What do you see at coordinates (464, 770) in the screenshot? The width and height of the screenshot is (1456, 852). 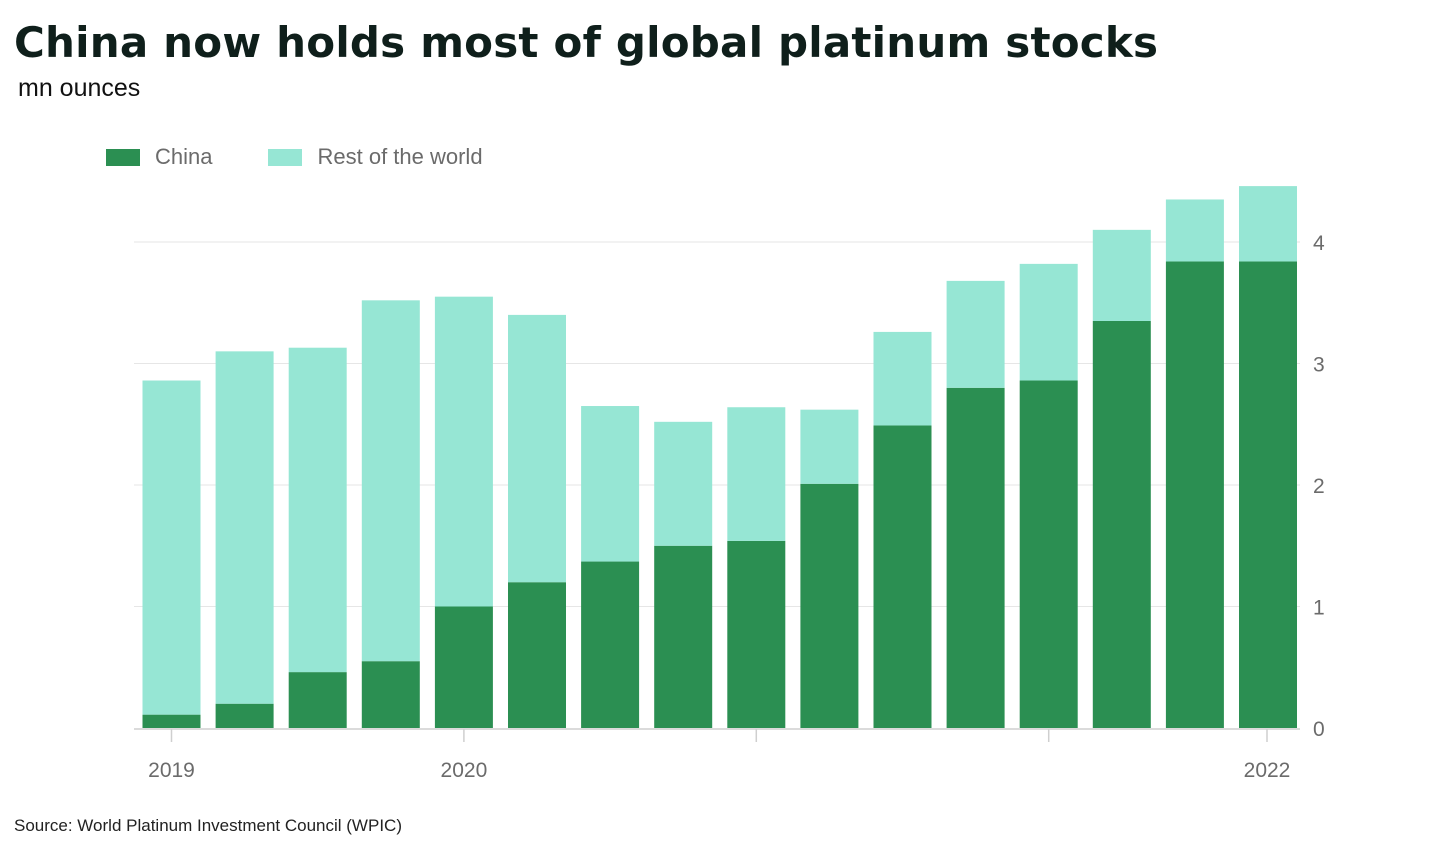 I see `x-tick-label: 2020` at bounding box center [464, 770].